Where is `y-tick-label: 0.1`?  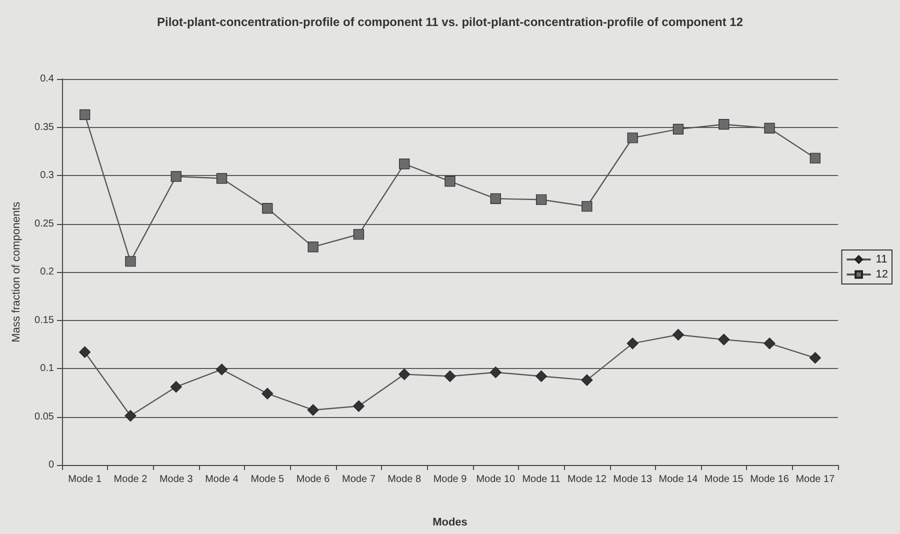
y-tick-label: 0.1 is located at coordinates (47, 368).